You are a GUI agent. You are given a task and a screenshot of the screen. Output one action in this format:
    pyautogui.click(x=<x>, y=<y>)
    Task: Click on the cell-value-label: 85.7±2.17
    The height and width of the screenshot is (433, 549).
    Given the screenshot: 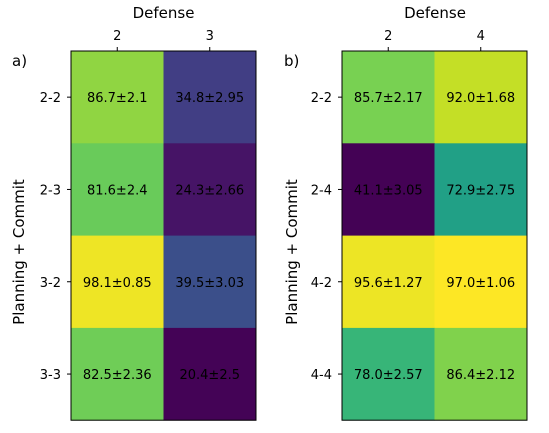 What is the action you would take?
    pyautogui.click(x=388, y=98)
    